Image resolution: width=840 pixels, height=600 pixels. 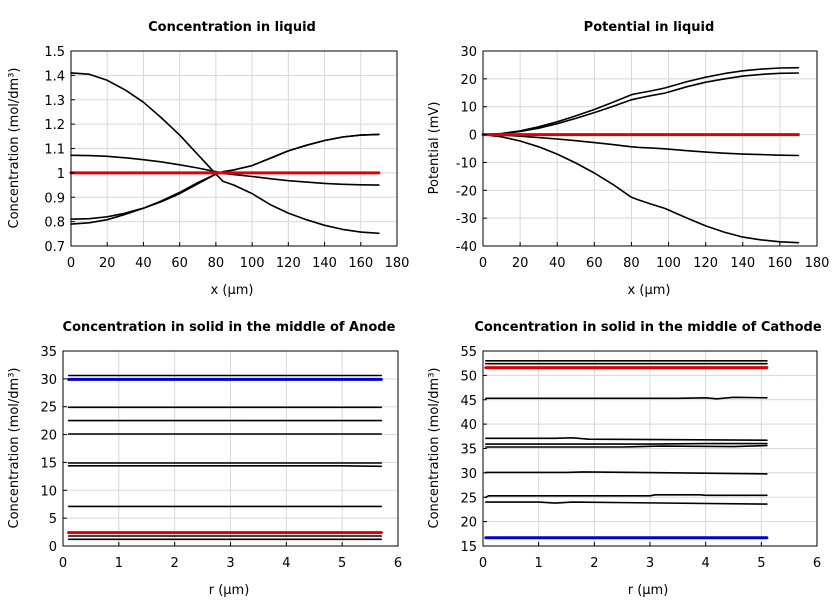 I want to click on plot-frame, so click(x=650, y=148).